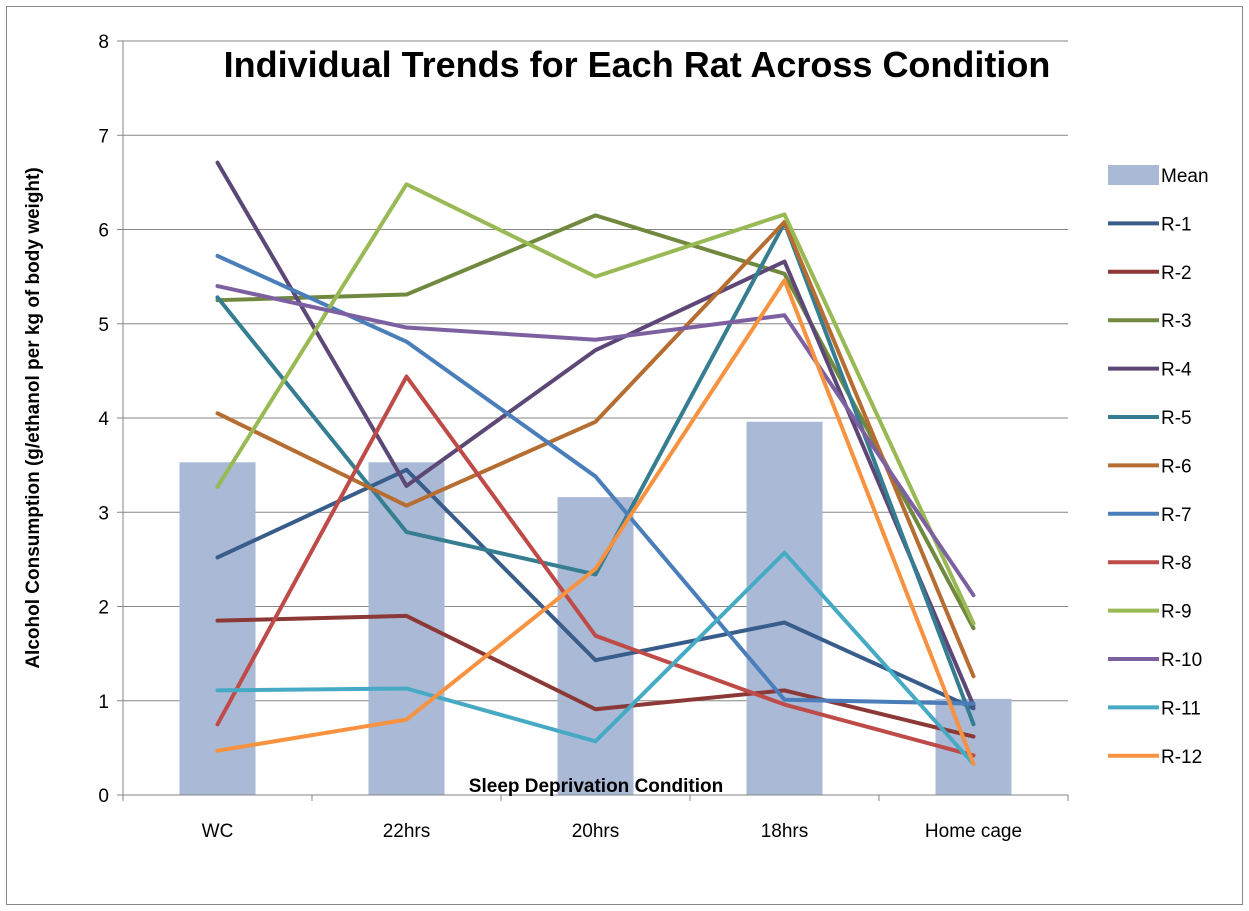 This screenshot has height=911, width=1249. I want to click on legend-label-r-4: R-4, so click(1176, 370).